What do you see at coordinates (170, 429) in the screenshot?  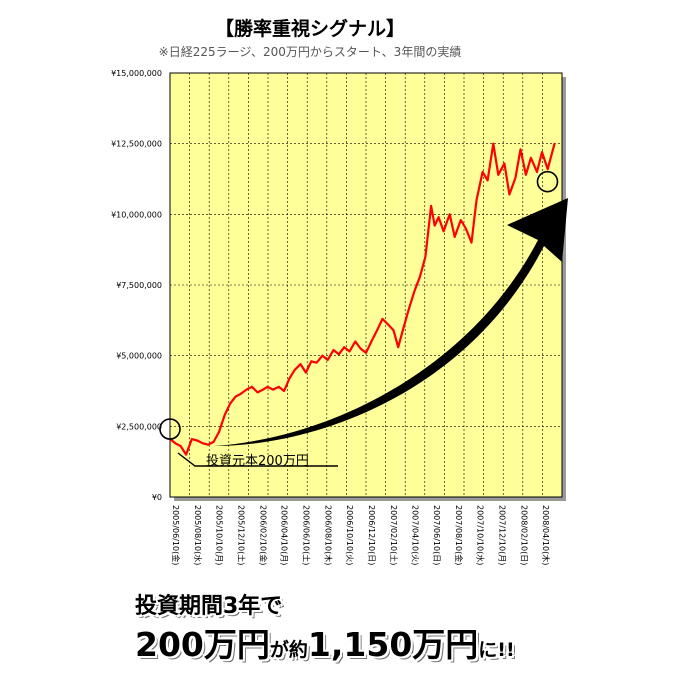 I see `start-circle-icon` at bounding box center [170, 429].